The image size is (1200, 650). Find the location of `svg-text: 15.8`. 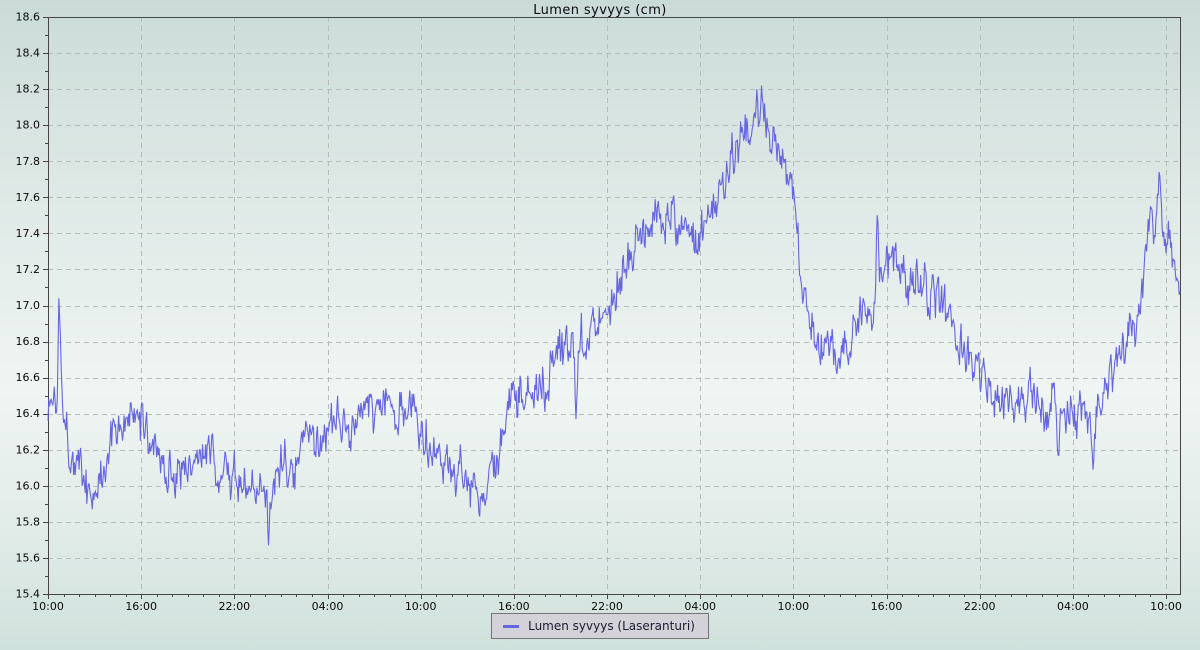

svg-text: 15.8 is located at coordinates (28, 521).